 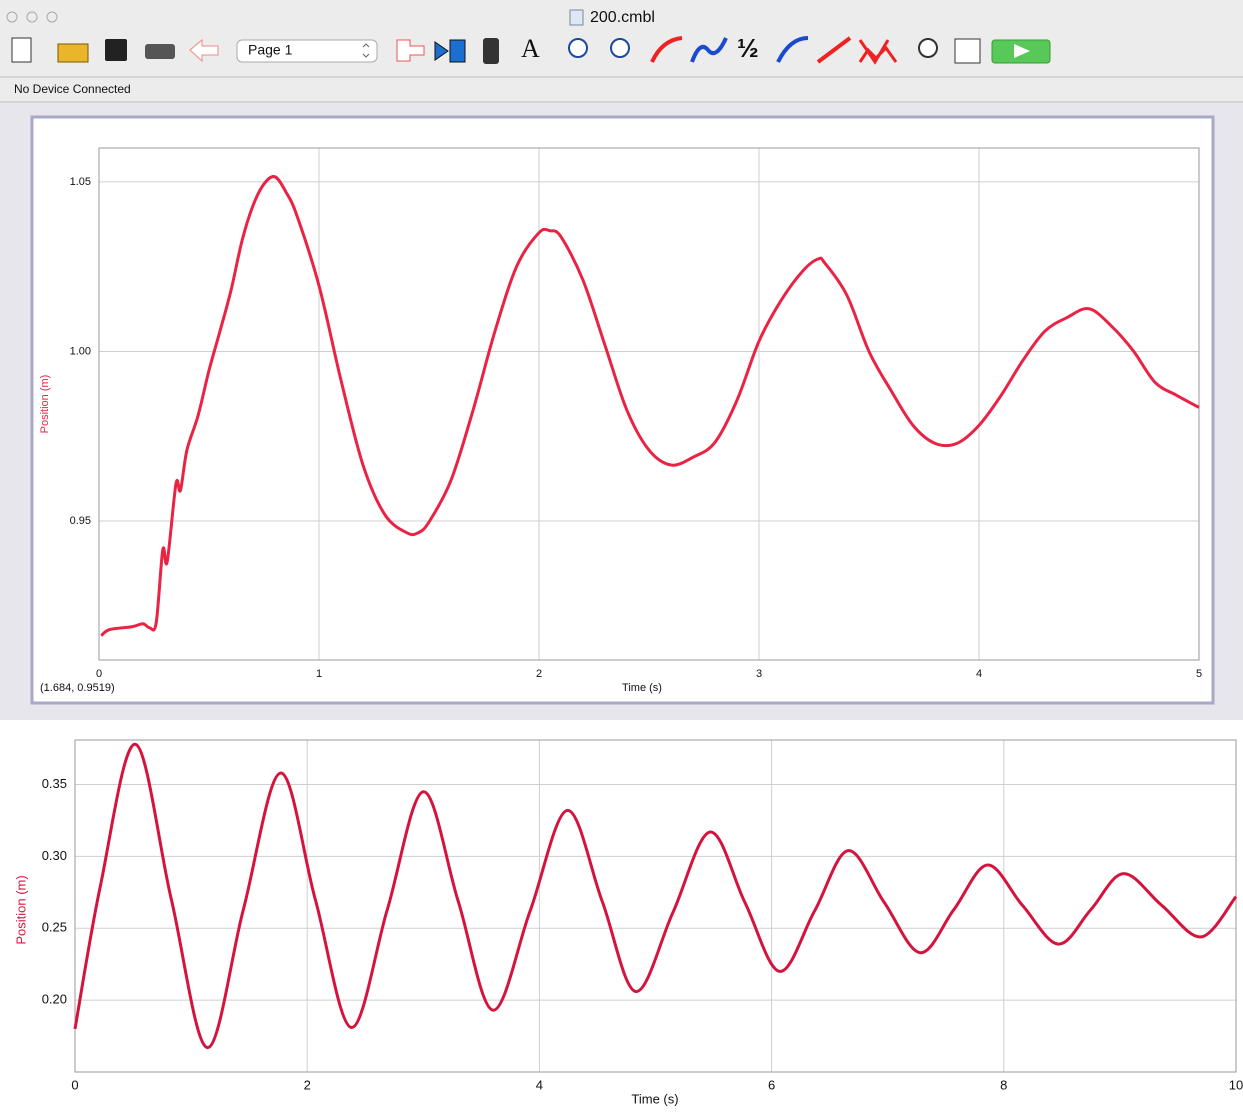 What do you see at coordinates (967, 51) in the screenshot?
I see `graph-icon` at bounding box center [967, 51].